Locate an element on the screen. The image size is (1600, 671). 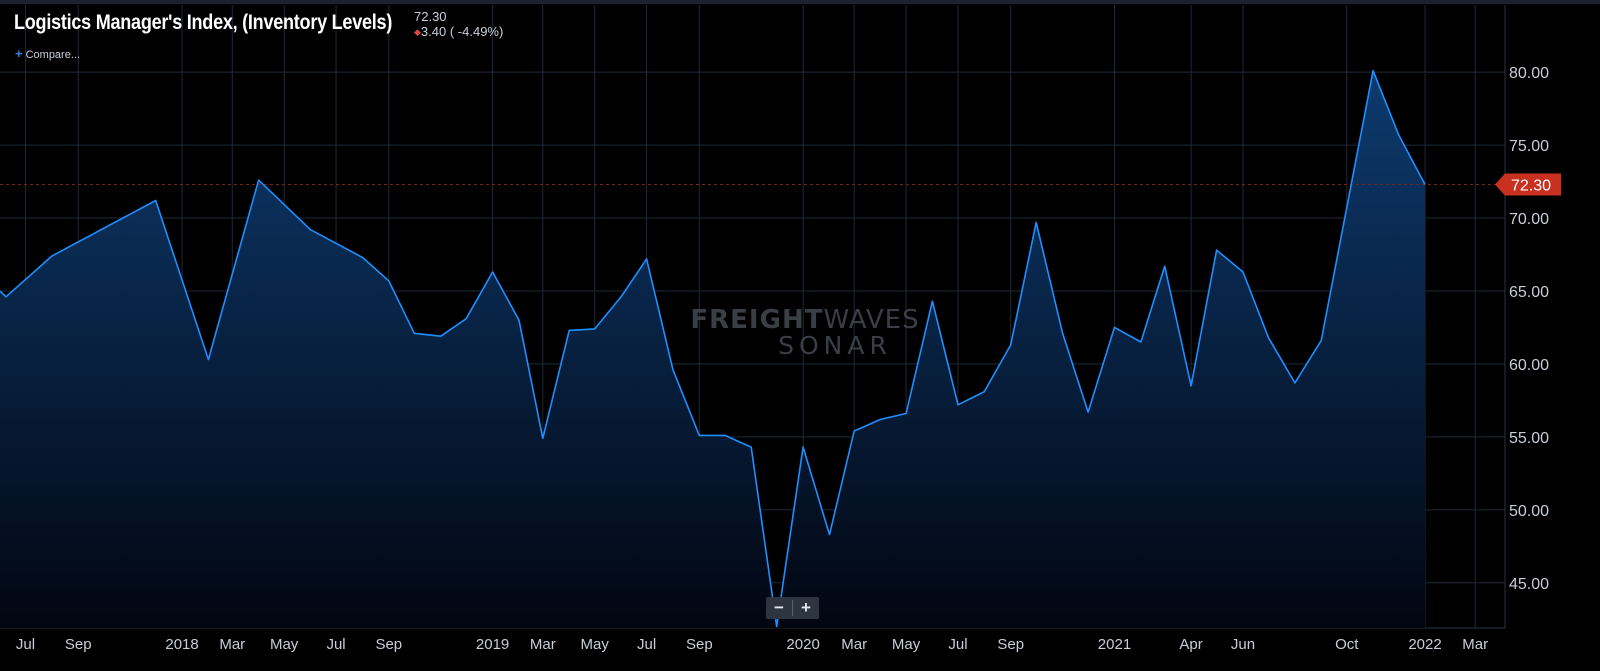
change-percent: ( -4.49%) is located at coordinates (476, 31).